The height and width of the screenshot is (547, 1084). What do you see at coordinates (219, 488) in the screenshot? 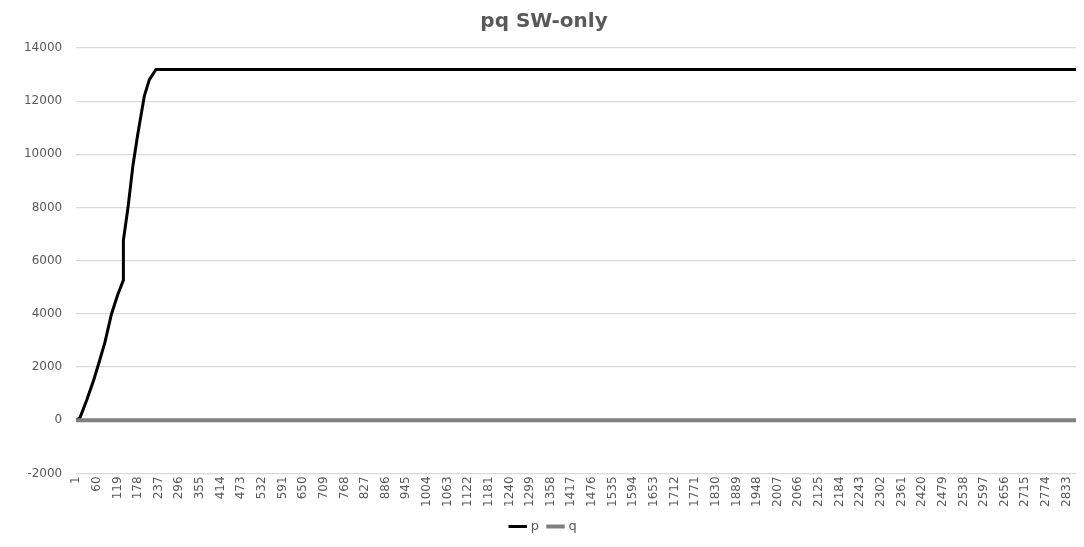
I see `x-tick-label: 414` at bounding box center [219, 488].